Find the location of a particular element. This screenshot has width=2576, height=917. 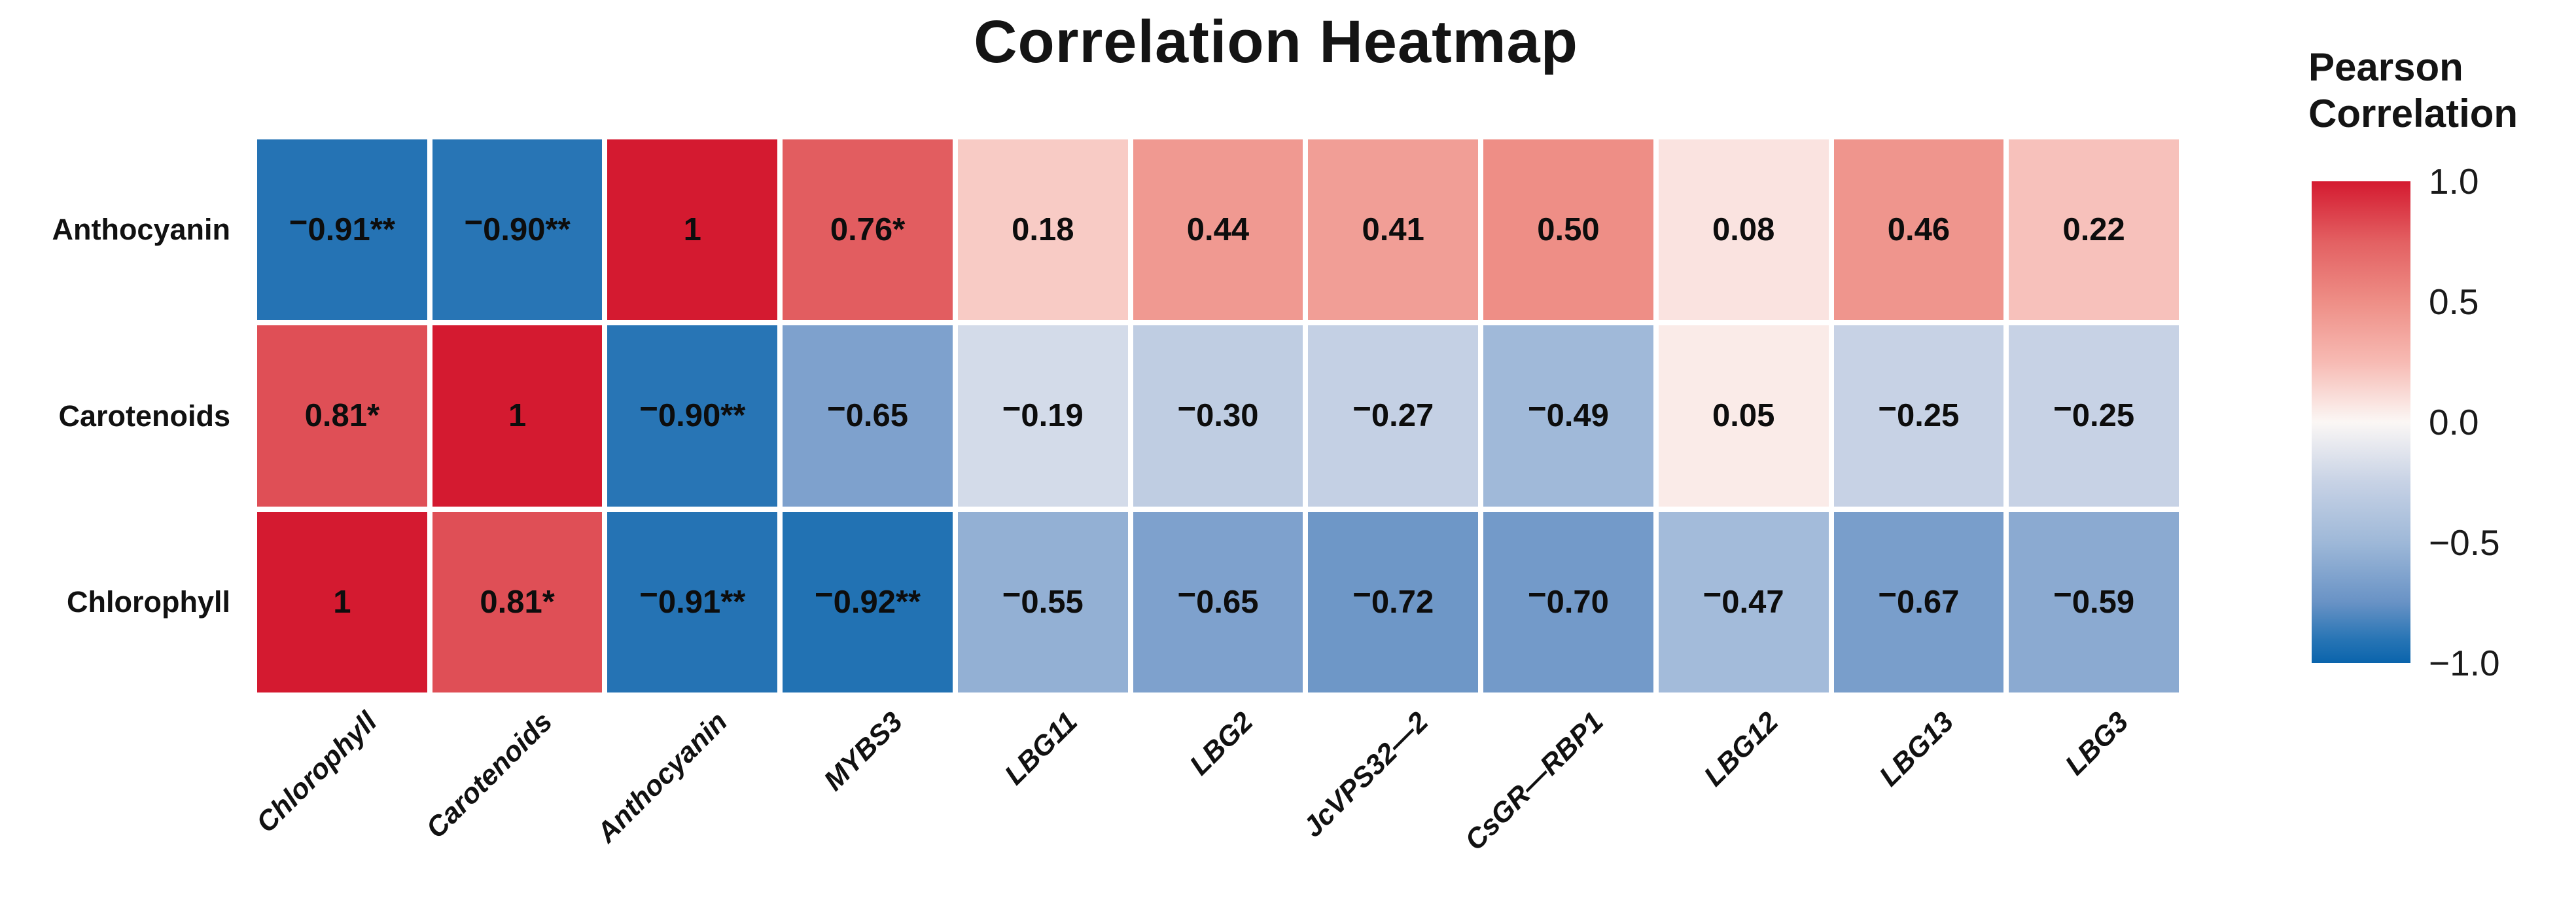

heatmap-cell: −0.49 is located at coordinates (1568, 416).